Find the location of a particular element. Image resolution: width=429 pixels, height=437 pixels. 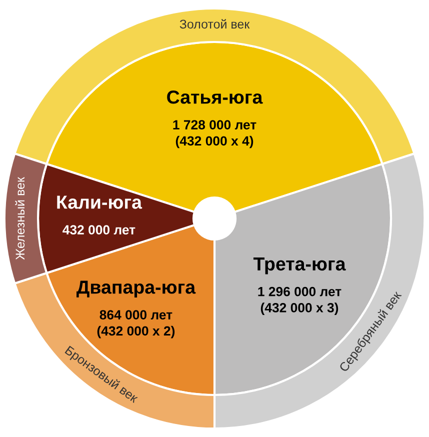

data-label: 1 296 000 лет (432 000 x 3) is located at coordinates (300, 300).